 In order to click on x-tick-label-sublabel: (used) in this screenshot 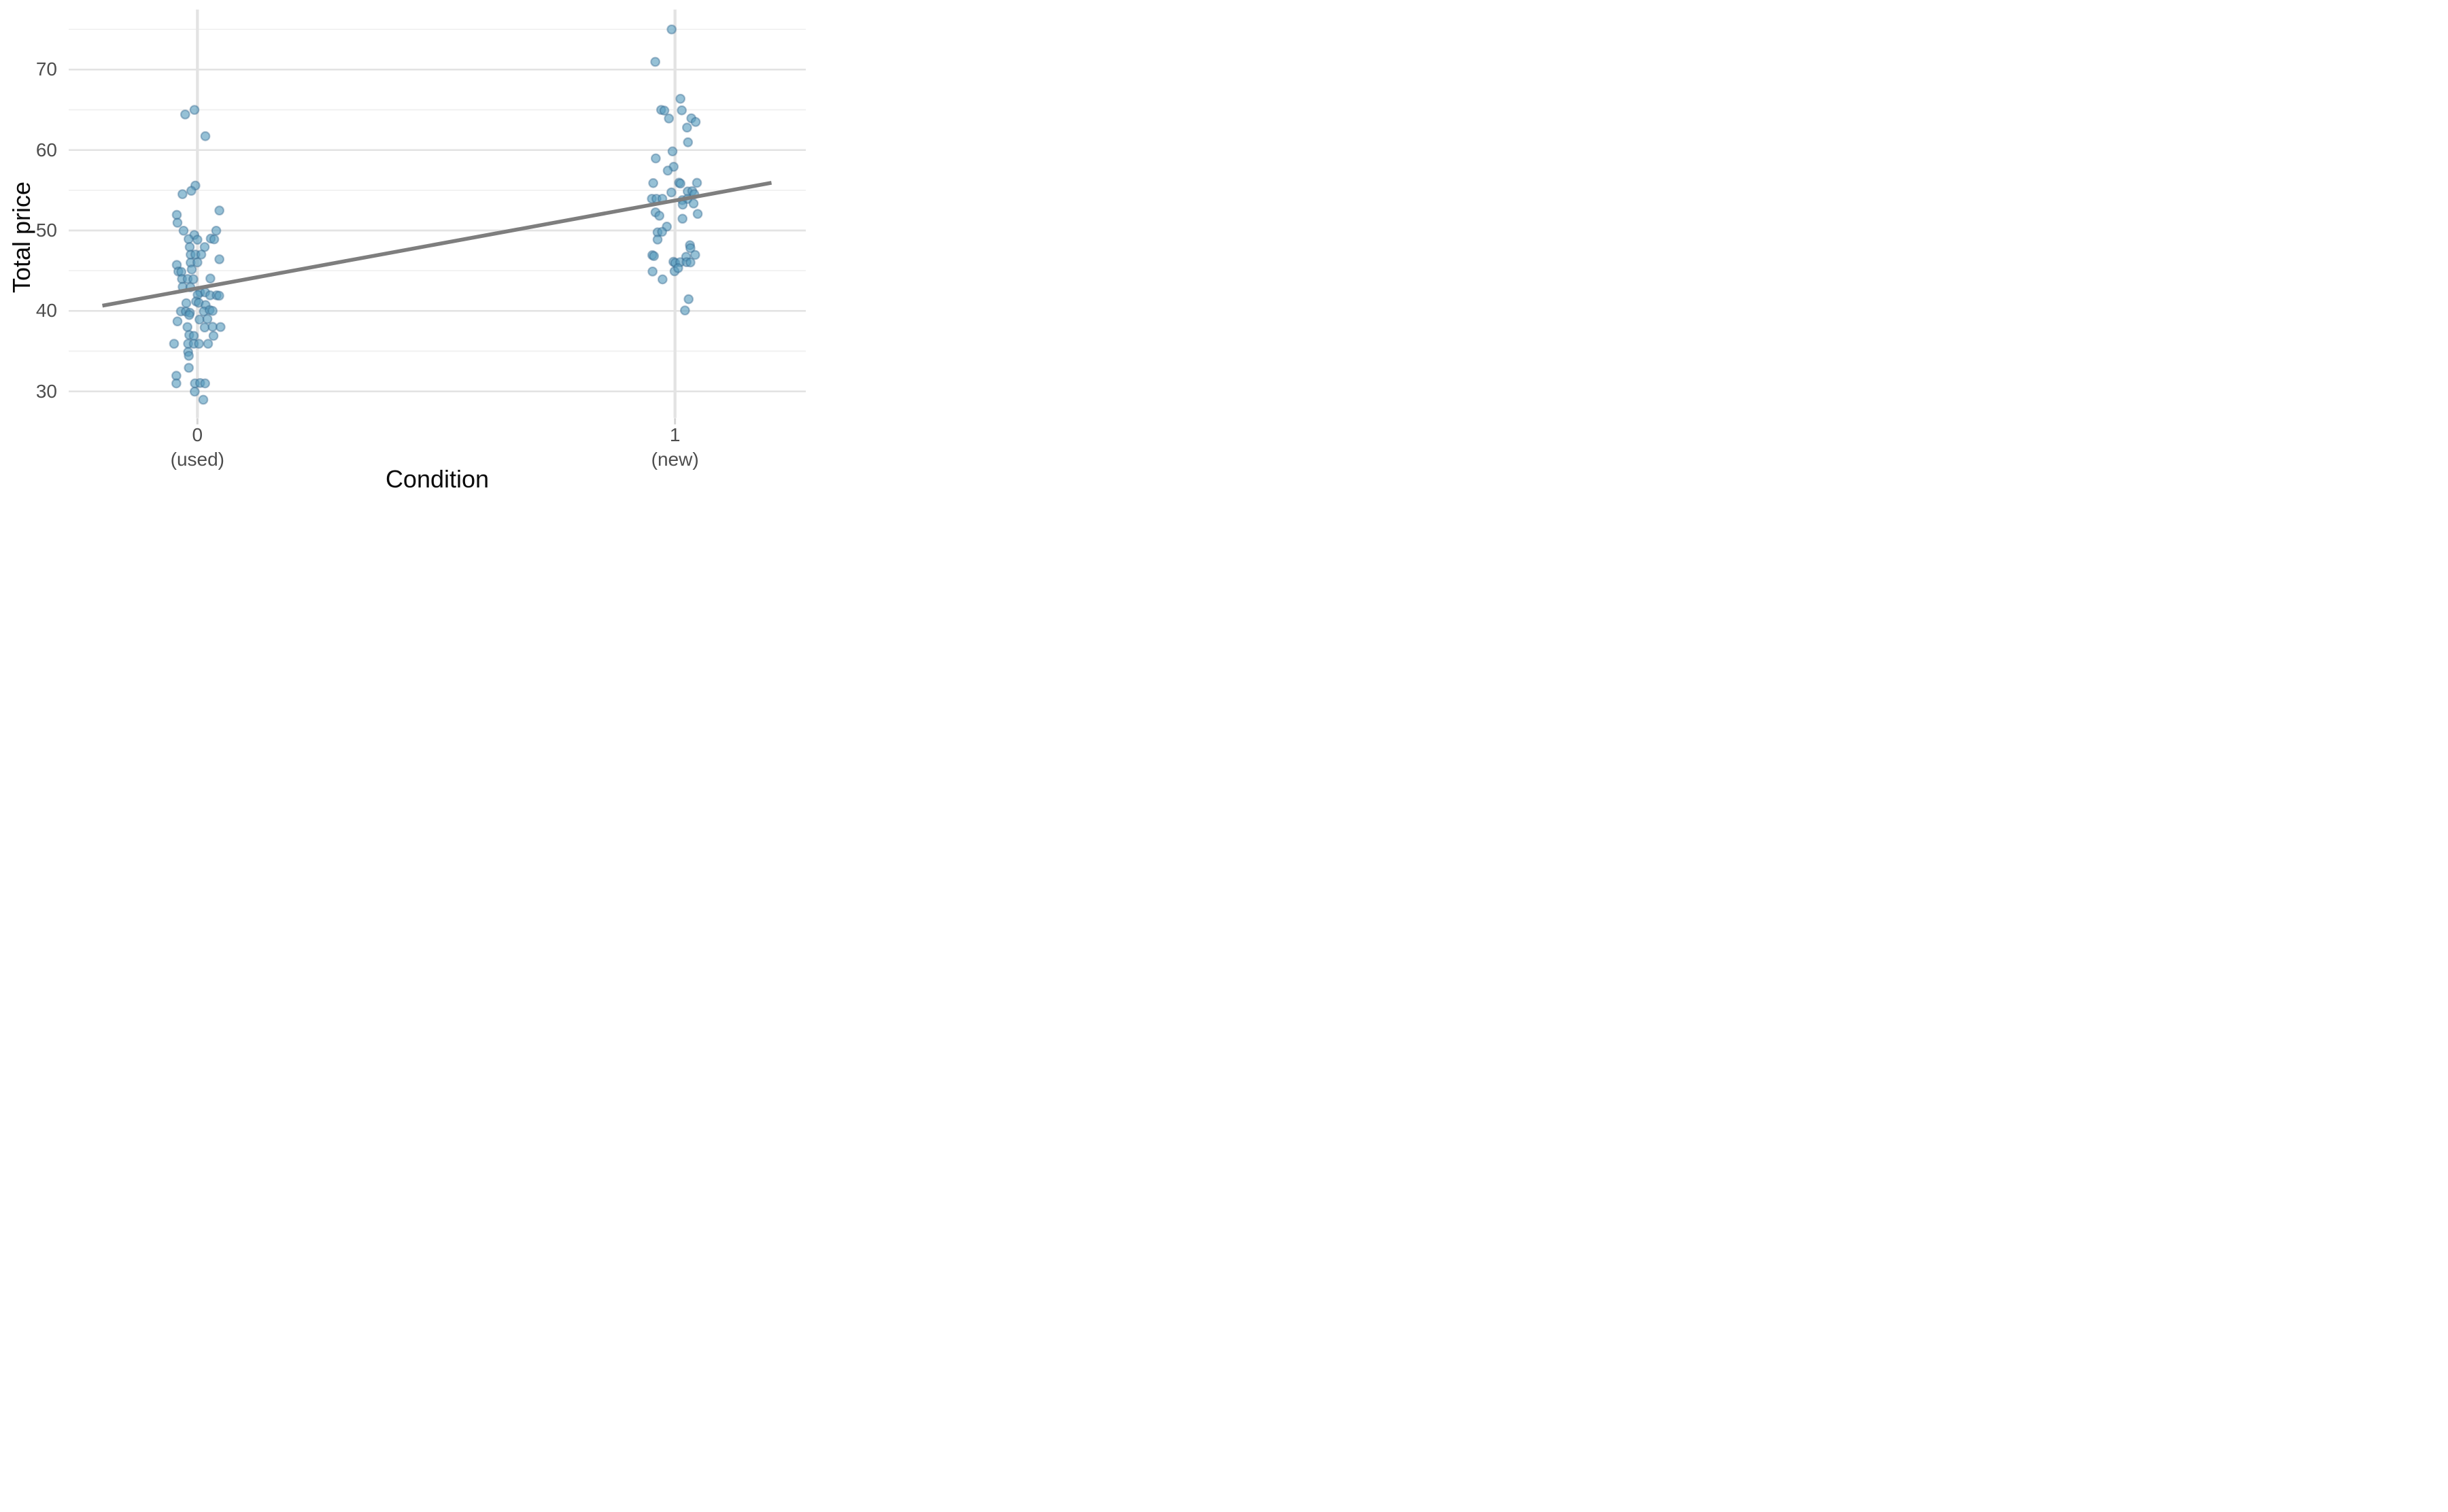, I will do `click(197, 460)`.